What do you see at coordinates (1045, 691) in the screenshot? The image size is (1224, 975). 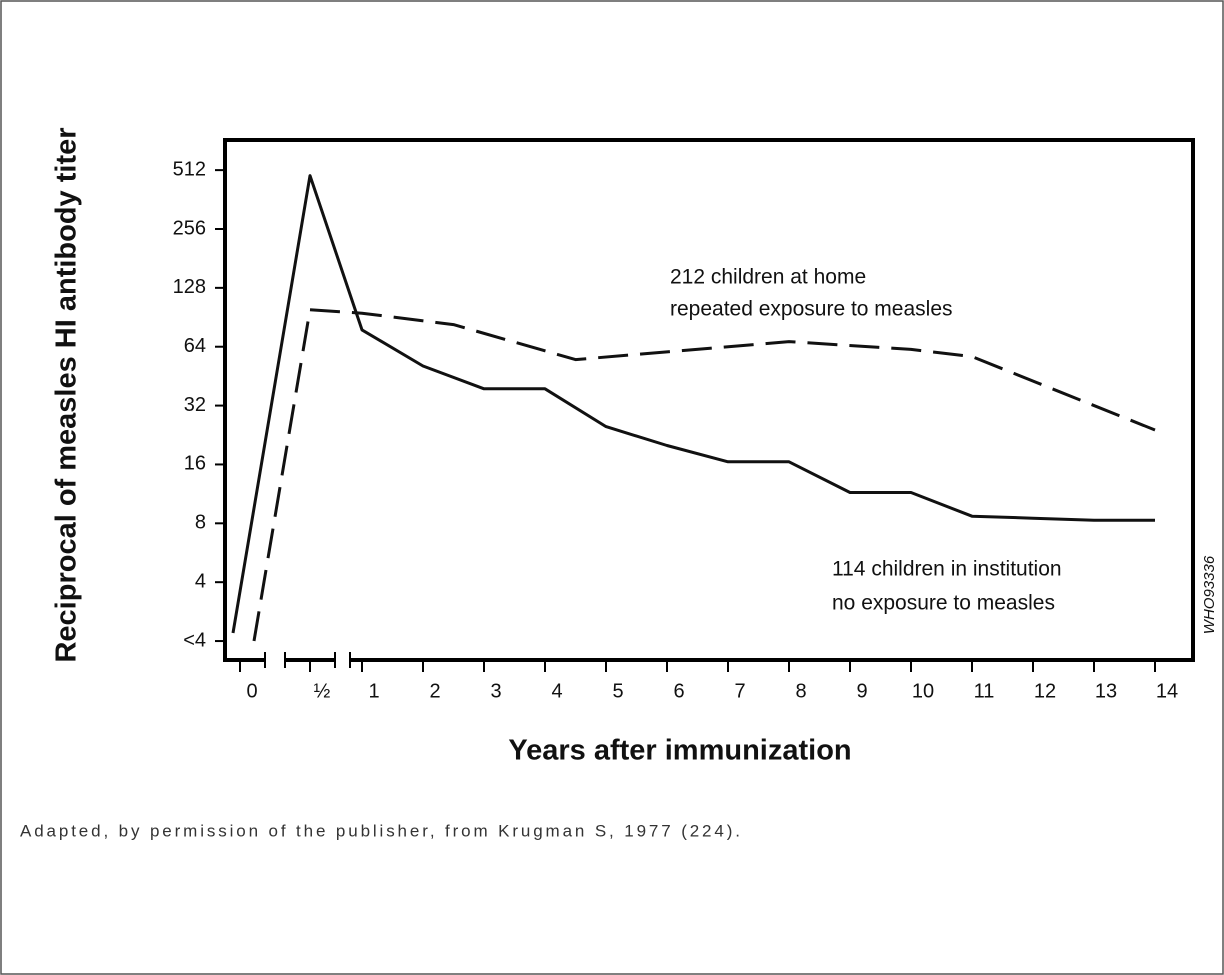 I see `x-tick-label: 12` at bounding box center [1045, 691].